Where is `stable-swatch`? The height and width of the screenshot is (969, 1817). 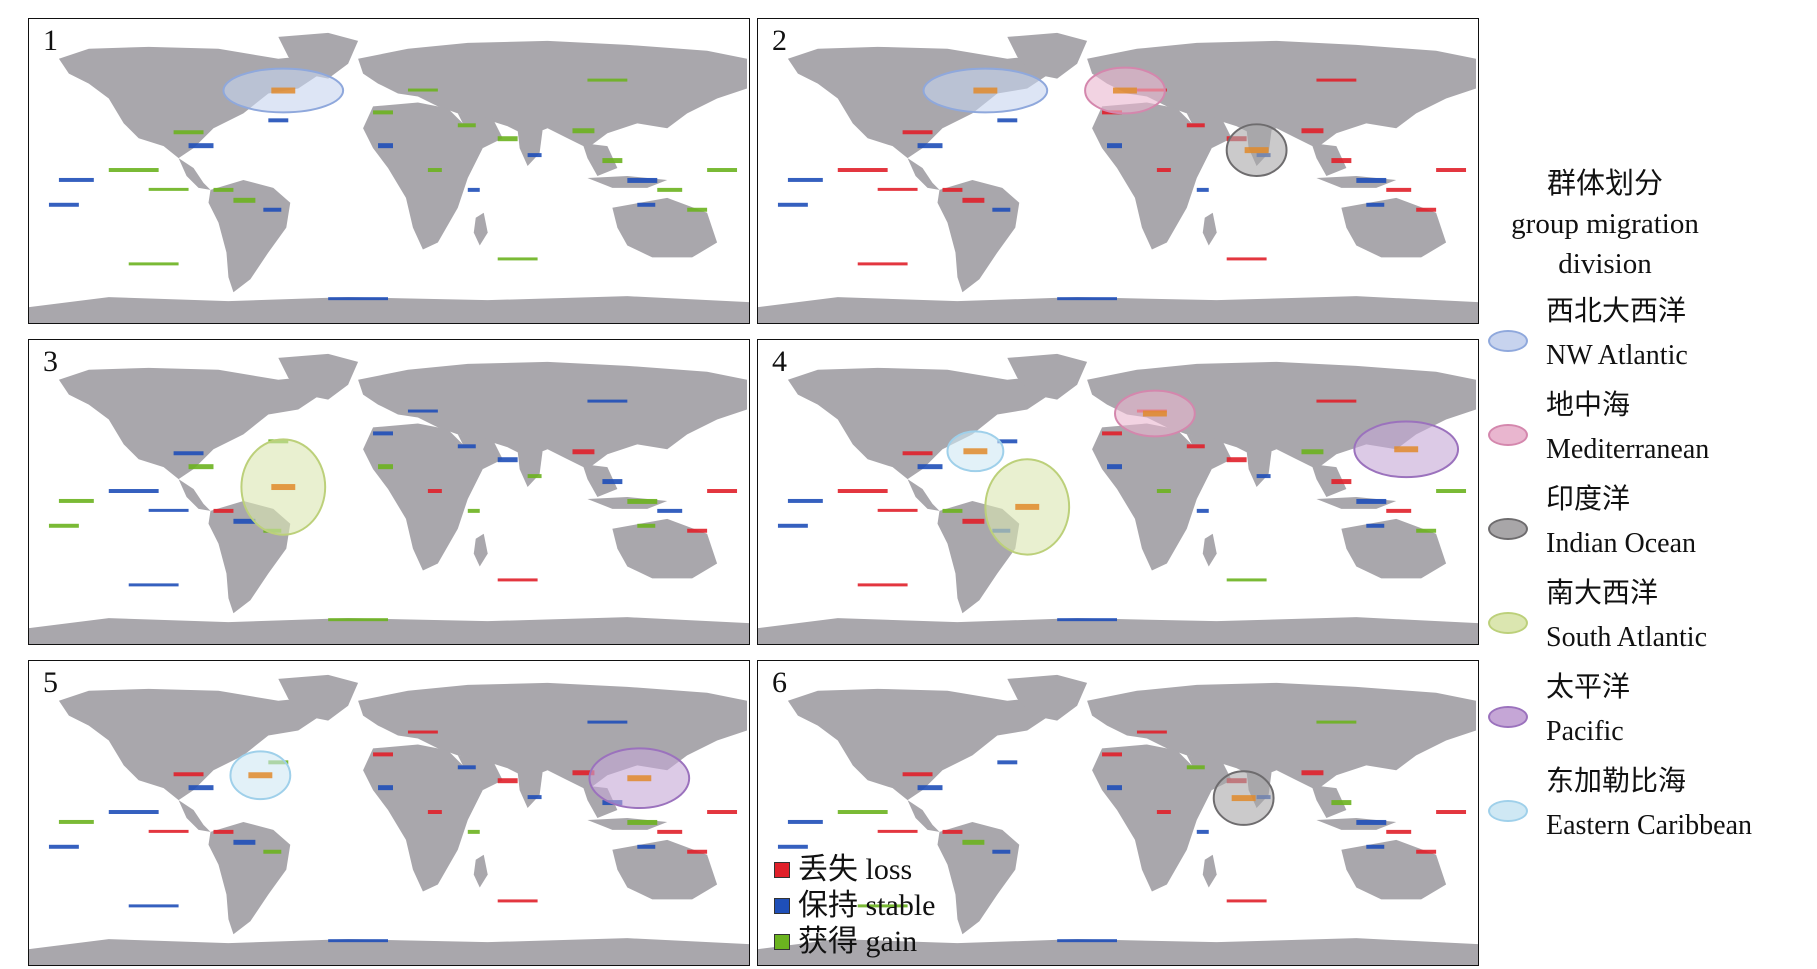
stable-swatch is located at coordinates (782, 906).